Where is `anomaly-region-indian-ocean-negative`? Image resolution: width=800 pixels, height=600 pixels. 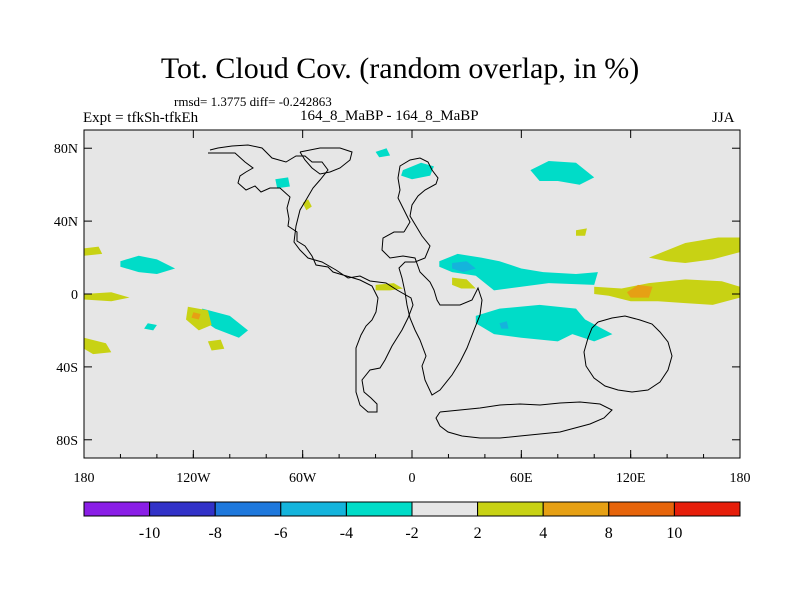
anomaly-region-indian-ocean-negative is located at coordinates (544, 323).